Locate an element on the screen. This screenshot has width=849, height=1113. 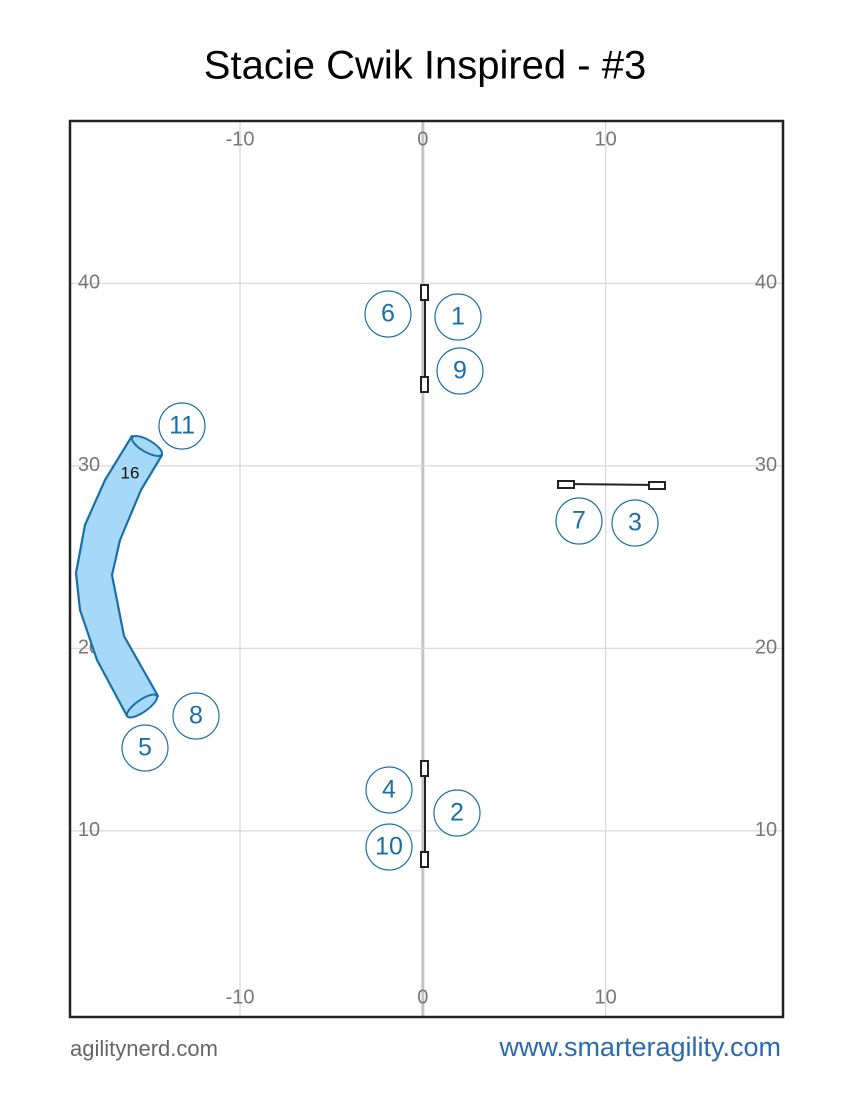
tunnel-label: 16 is located at coordinates (130, 472).